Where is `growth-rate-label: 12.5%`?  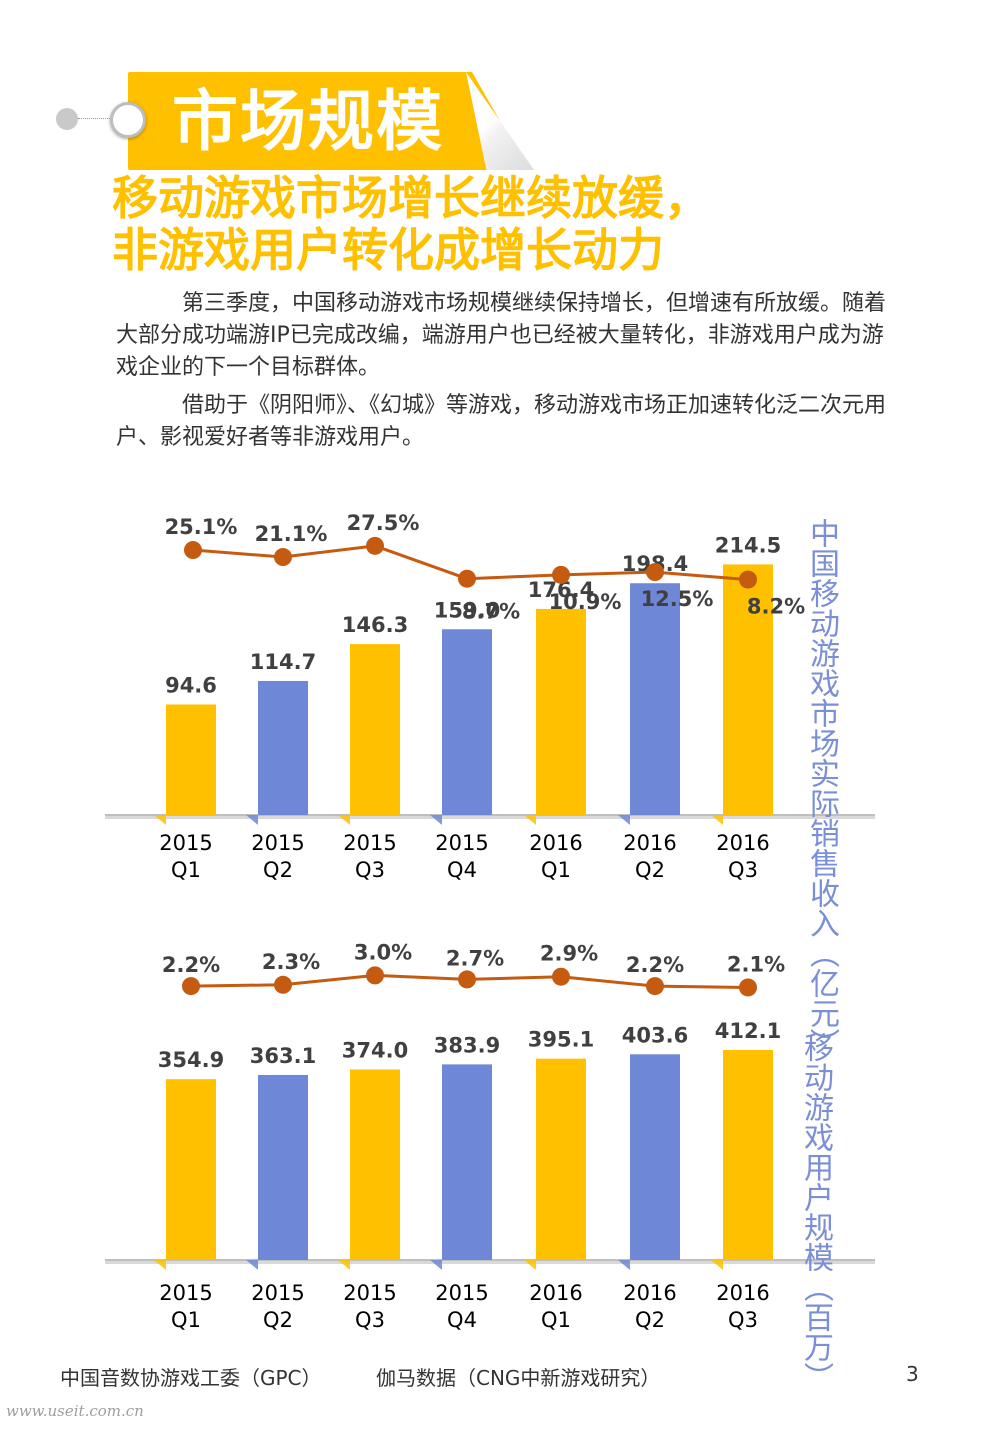 growth-rate-label: 12.5% is located at coordinates (677, 599).